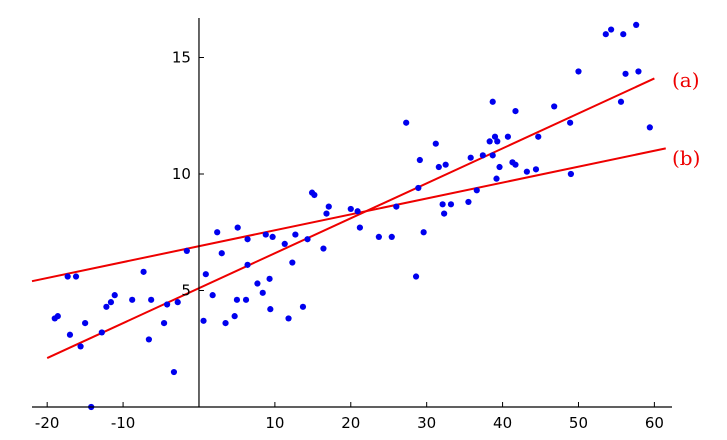  What do you see at coordinates (350, 423) in the screenshot?
I see `x-tick-label: 20` at bounding box center [350, 423].